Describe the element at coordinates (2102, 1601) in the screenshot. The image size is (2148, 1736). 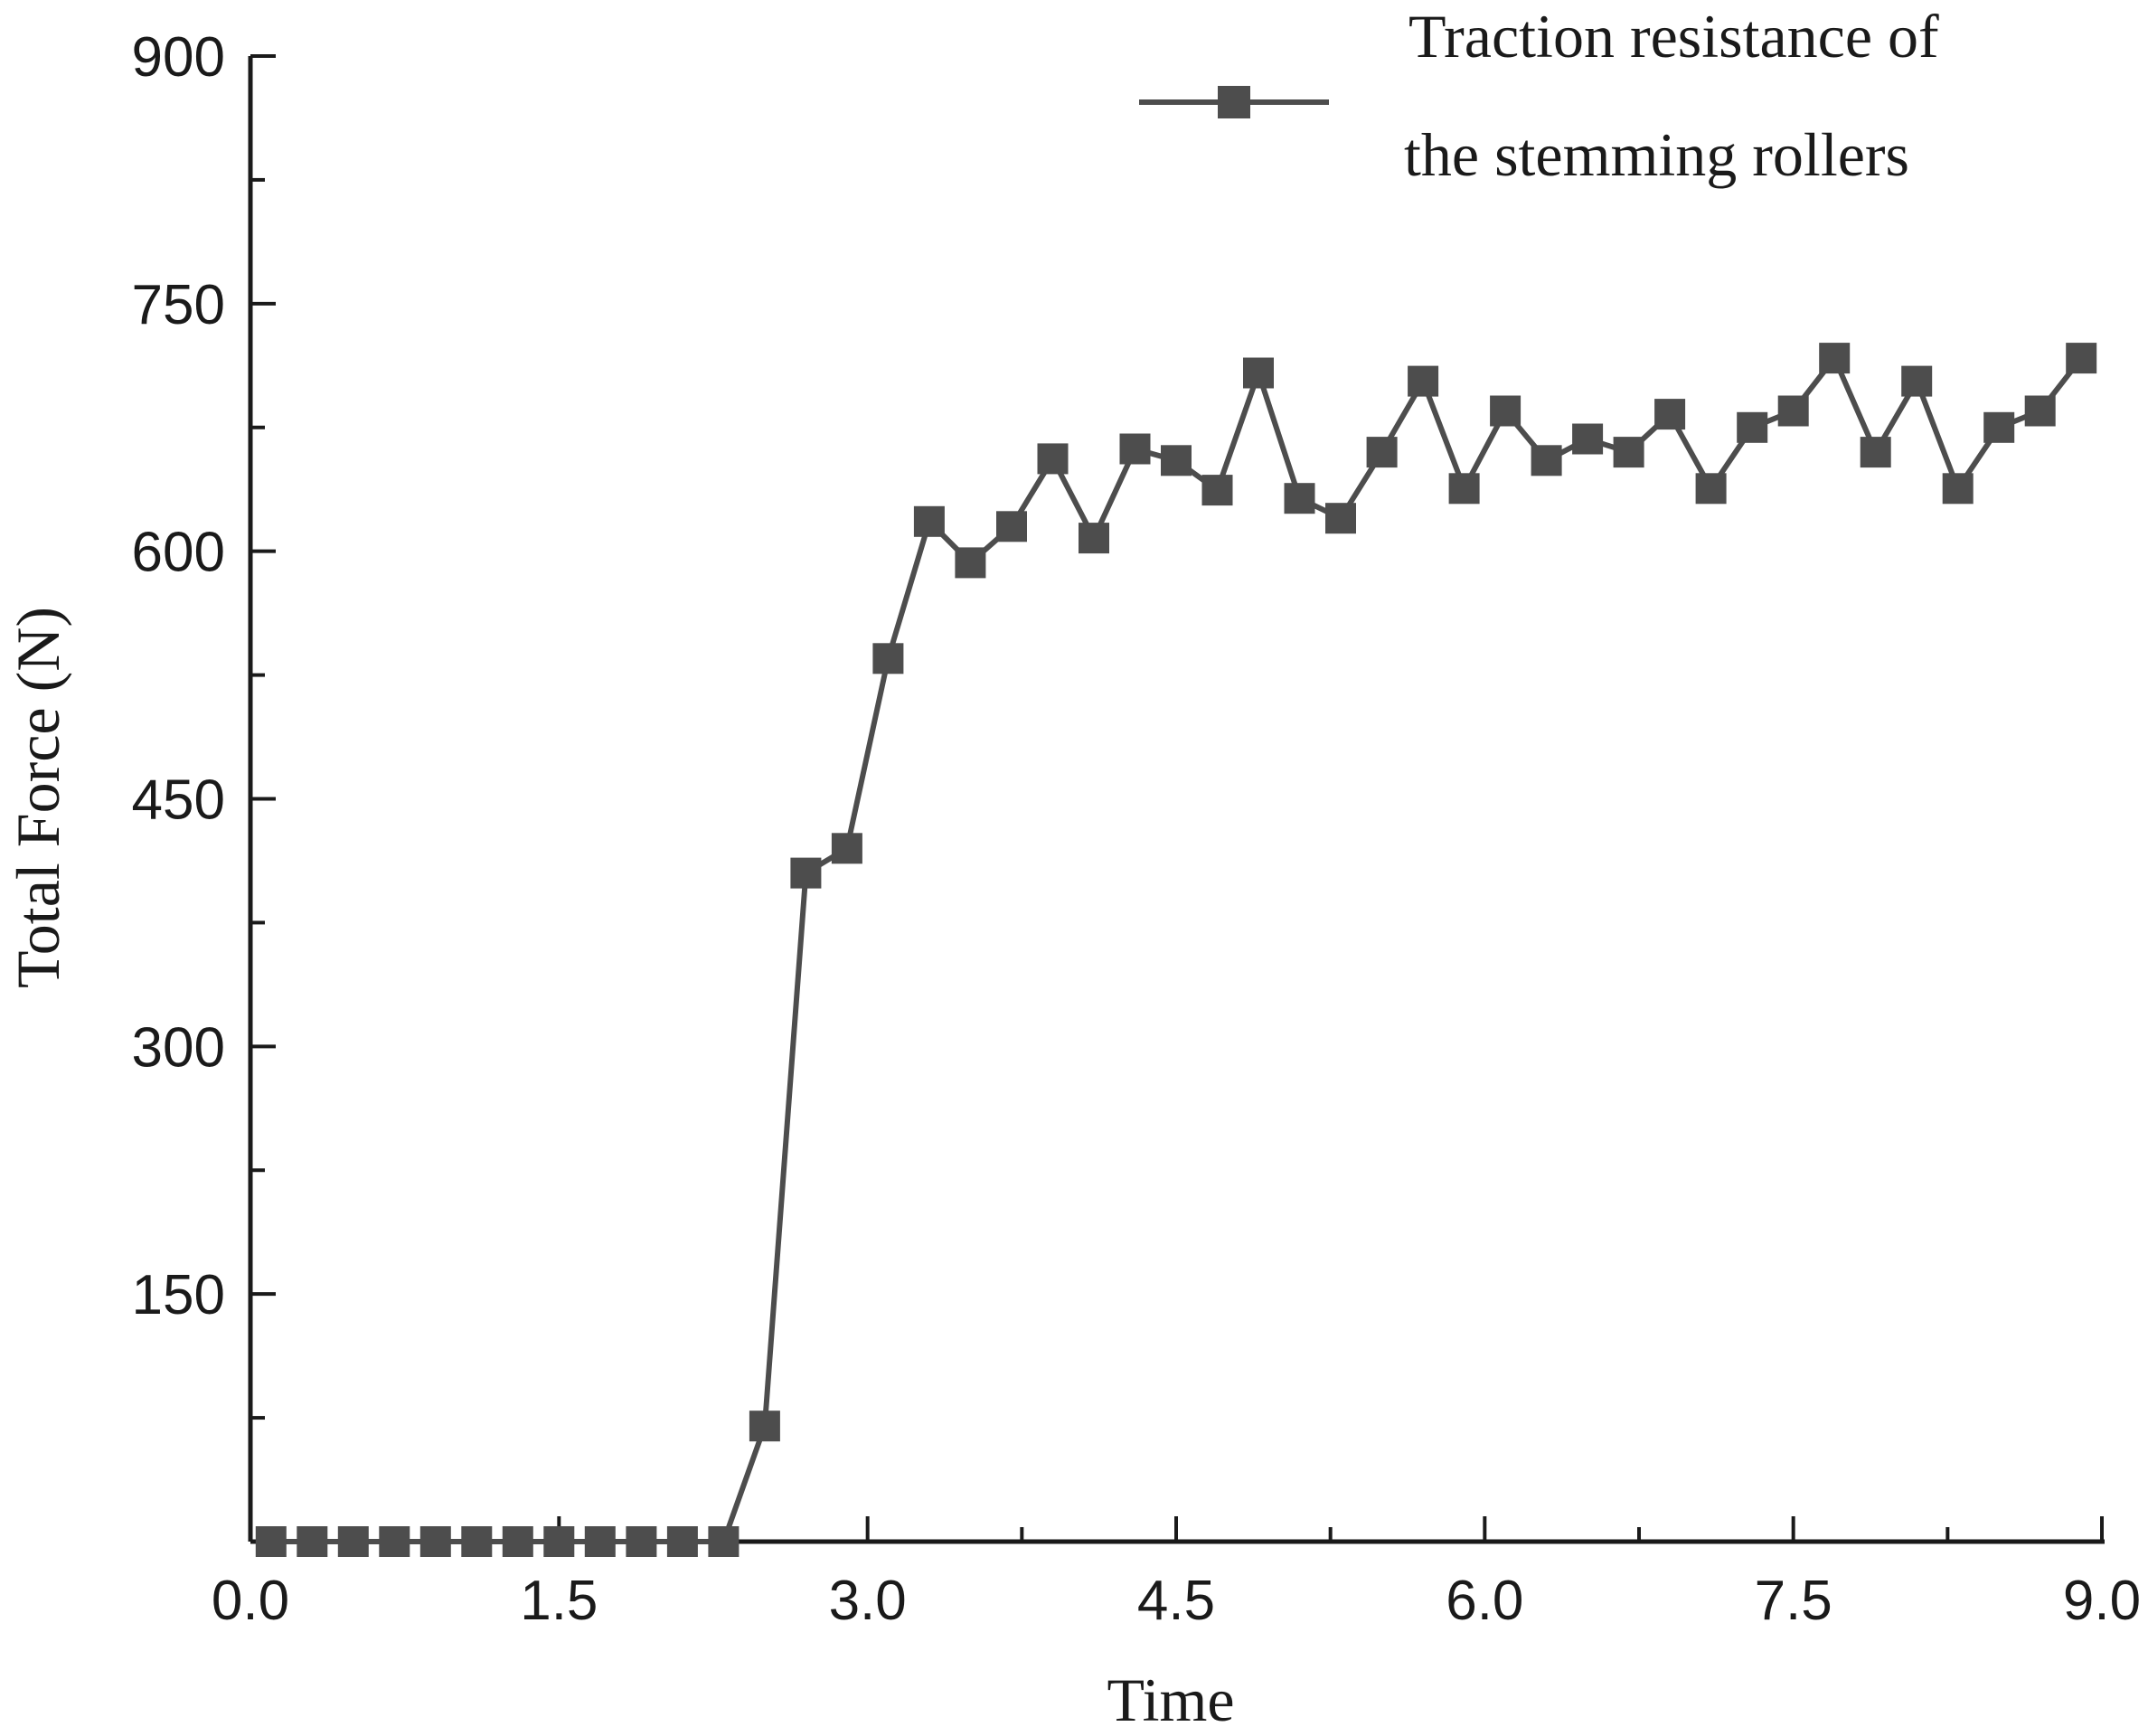
I see `x-tick-label: 9.0` at that location.